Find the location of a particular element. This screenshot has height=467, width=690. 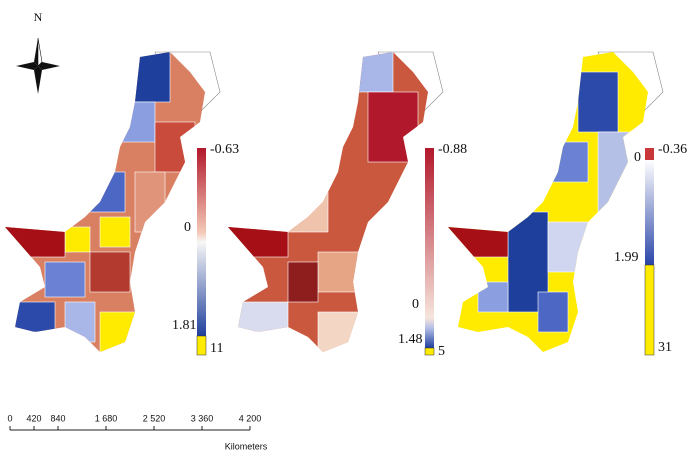

legend-label: -0.88 is located at coordinates (452, 149).